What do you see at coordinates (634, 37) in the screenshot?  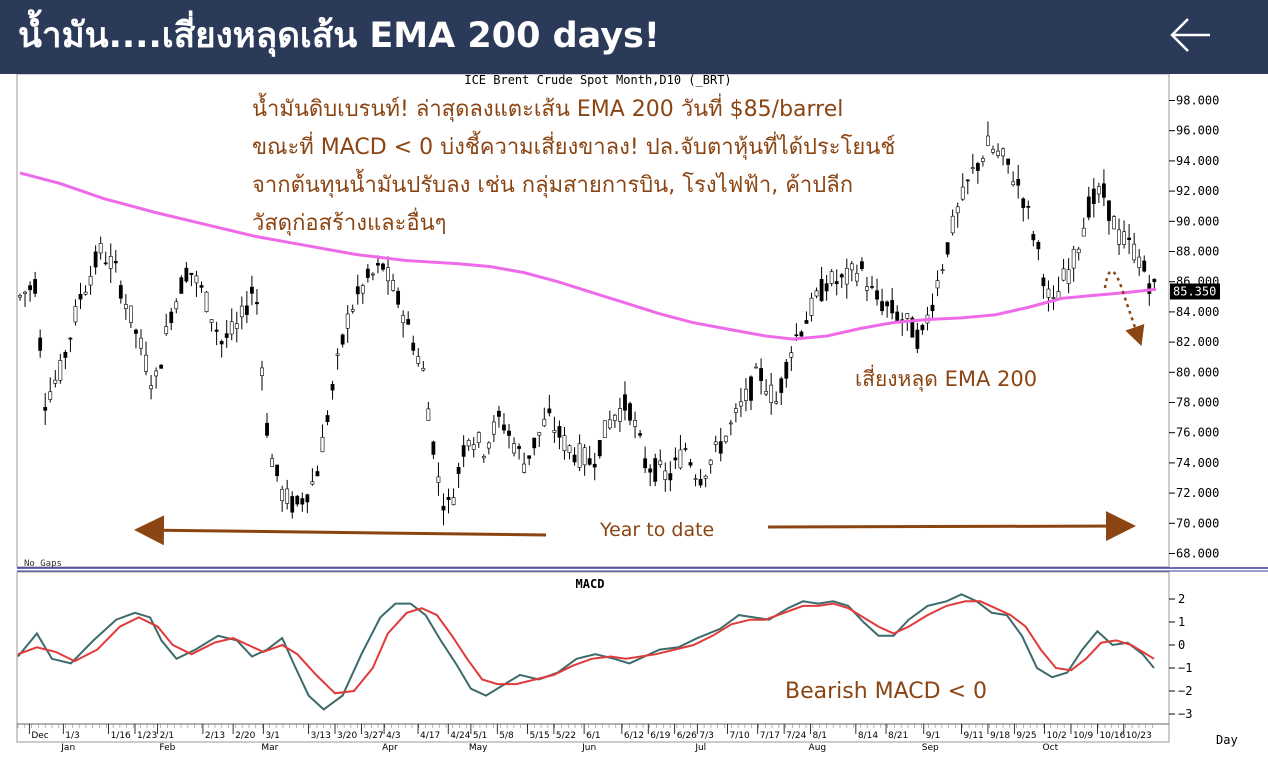 I see `header-bar: น้ำมัน....เสี่ยงหลุดเส้น EMA 200 days!` at bounding box center [634, 37].